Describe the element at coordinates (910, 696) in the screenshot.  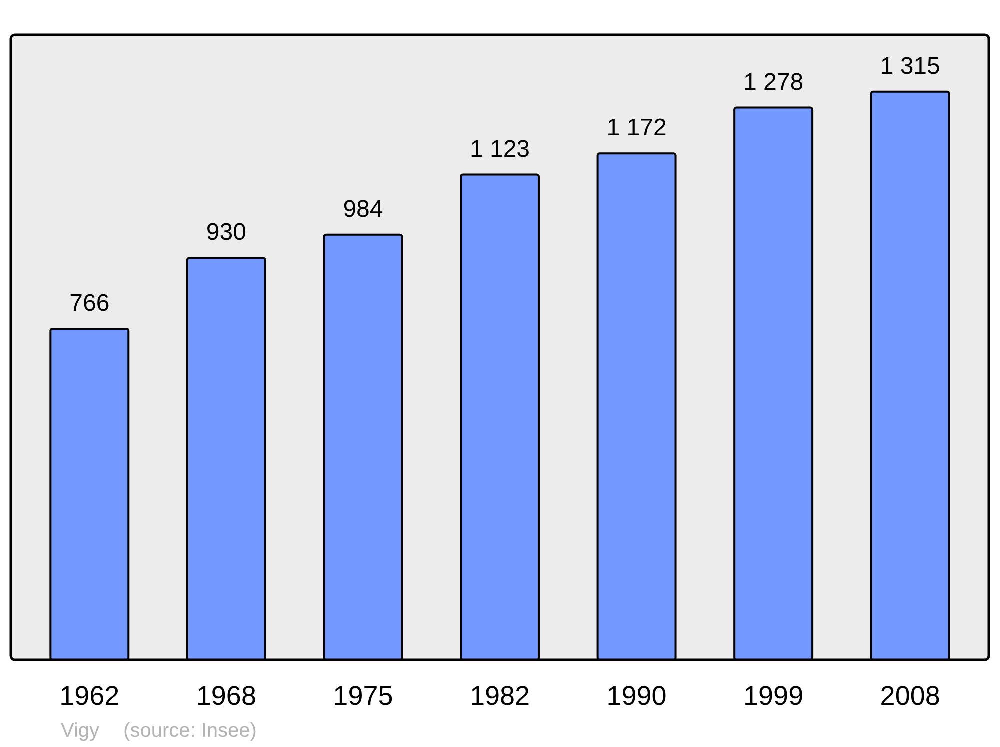
I see `x-tick-label: 2008` at that location.